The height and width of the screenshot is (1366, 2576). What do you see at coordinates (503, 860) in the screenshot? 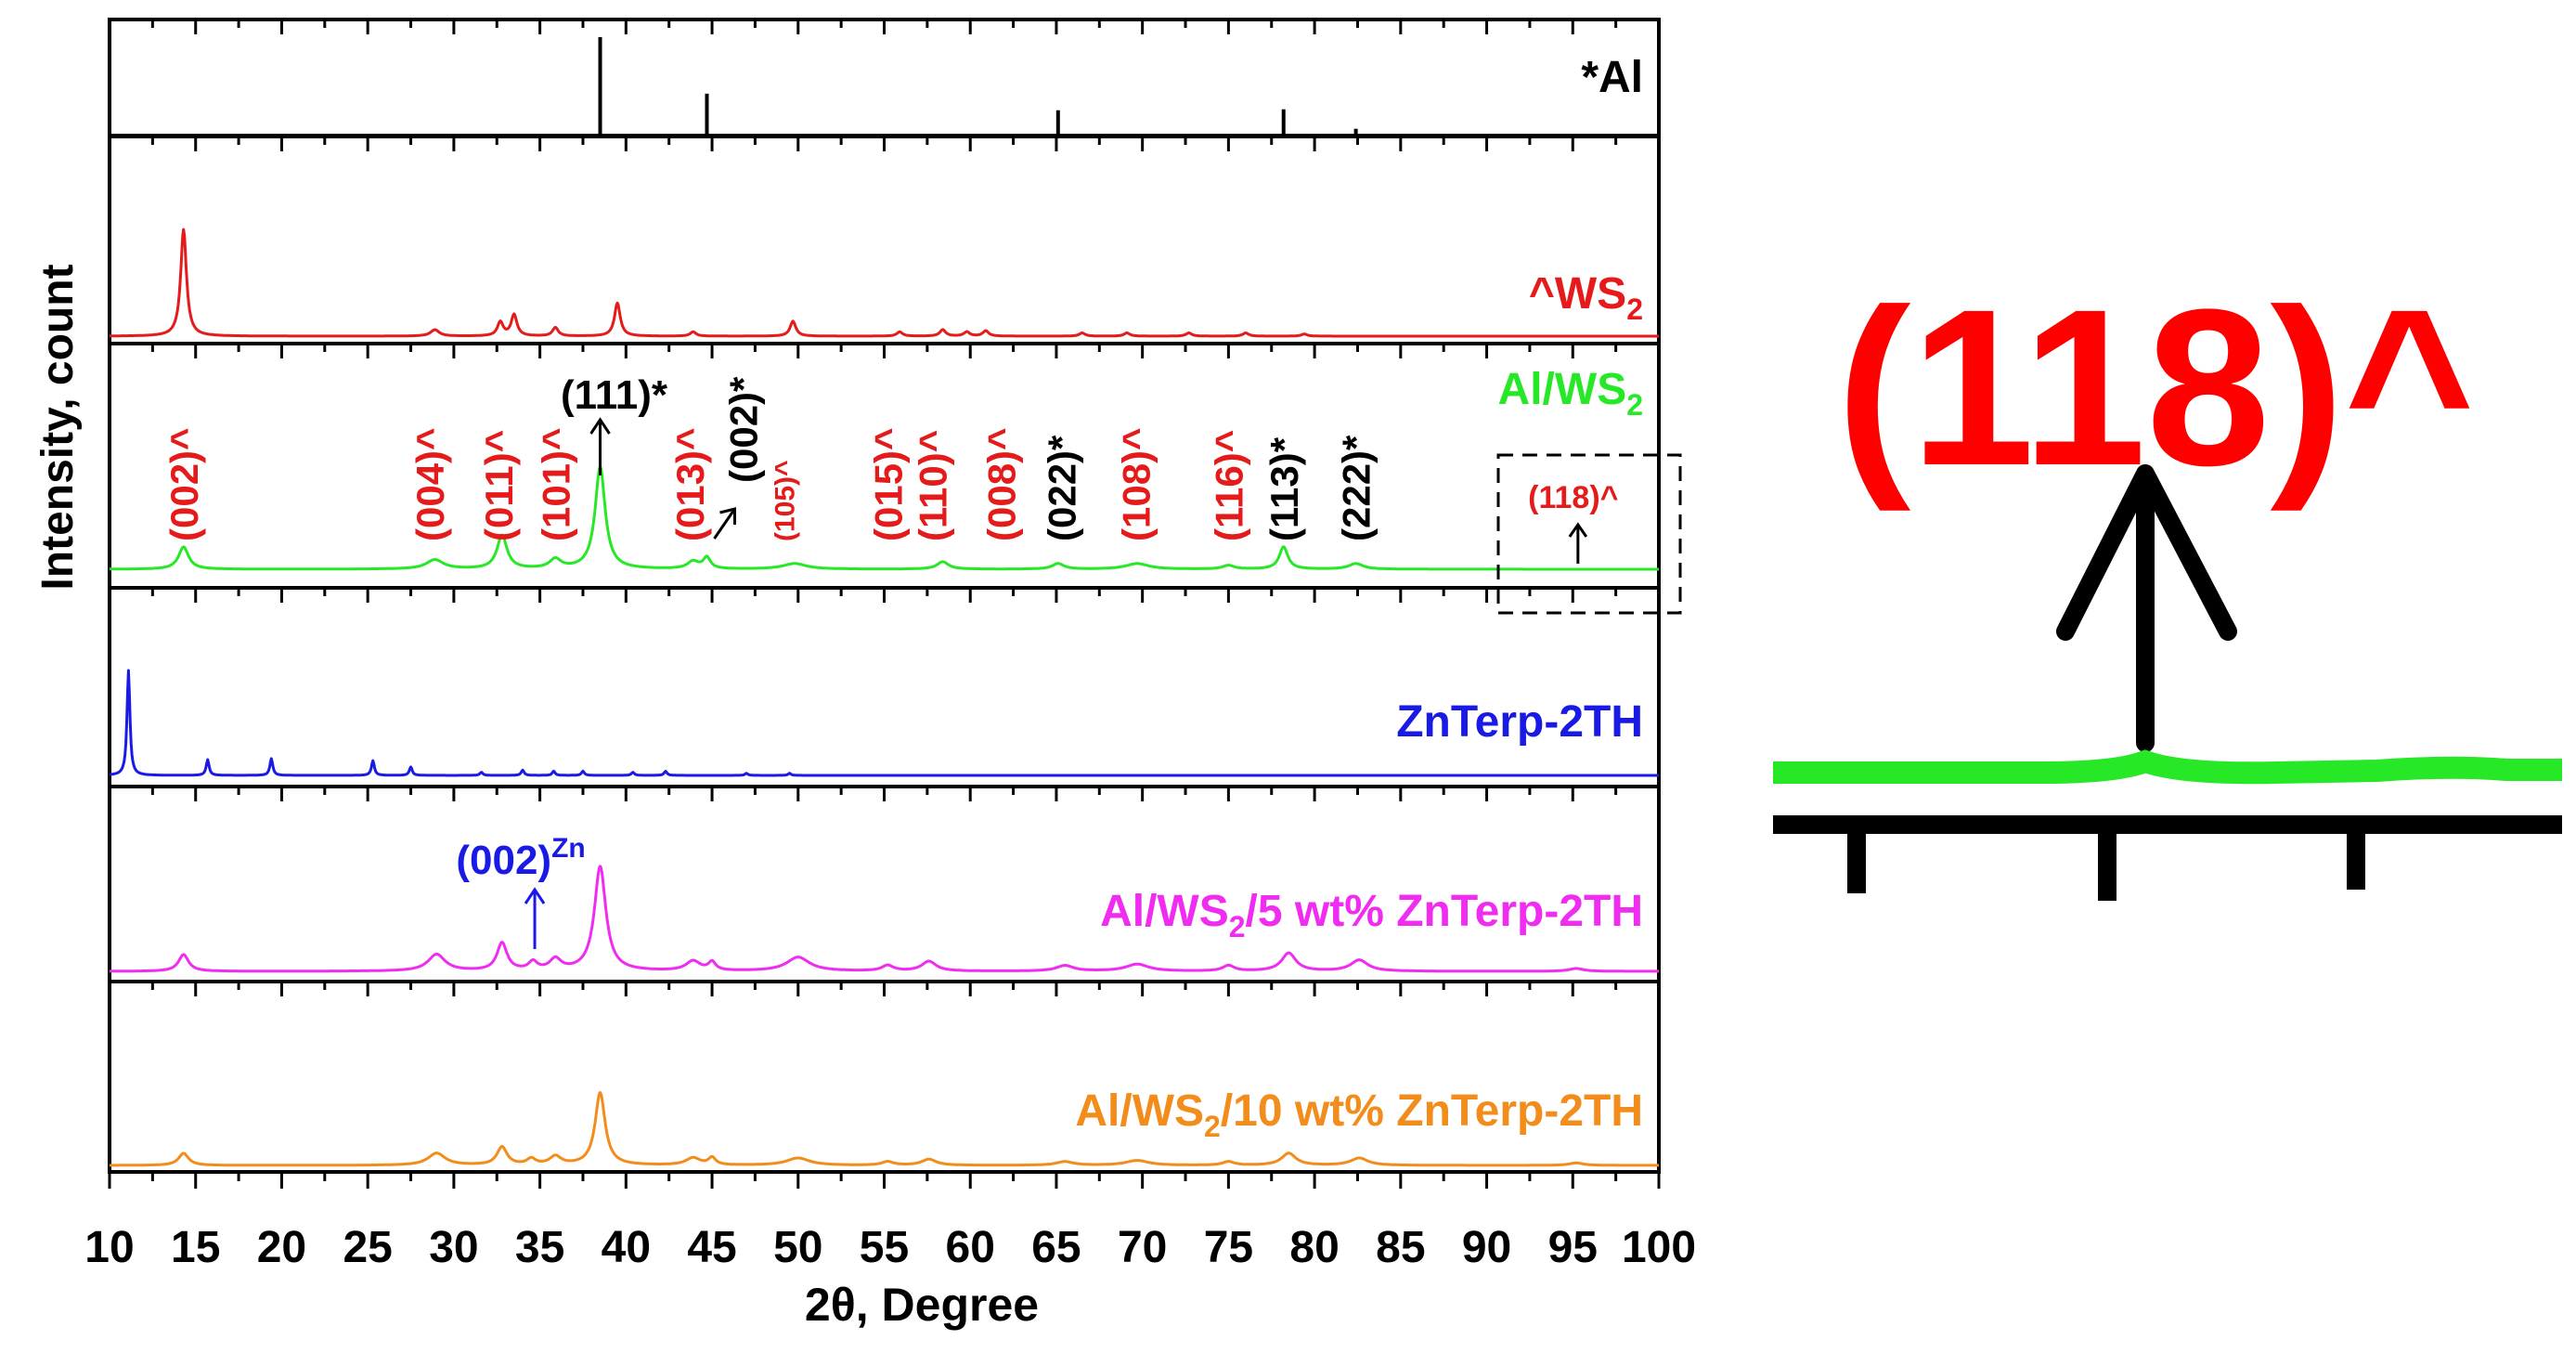
I see `label-text: (002)` at bounding box center [503, 860].